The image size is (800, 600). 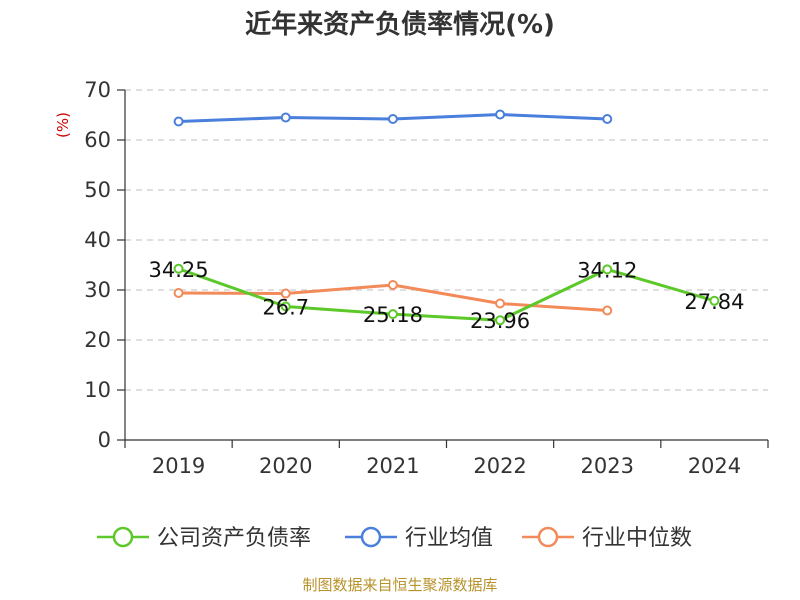 I want to click on y-tick-label: 40, so click(x=97, y=240).